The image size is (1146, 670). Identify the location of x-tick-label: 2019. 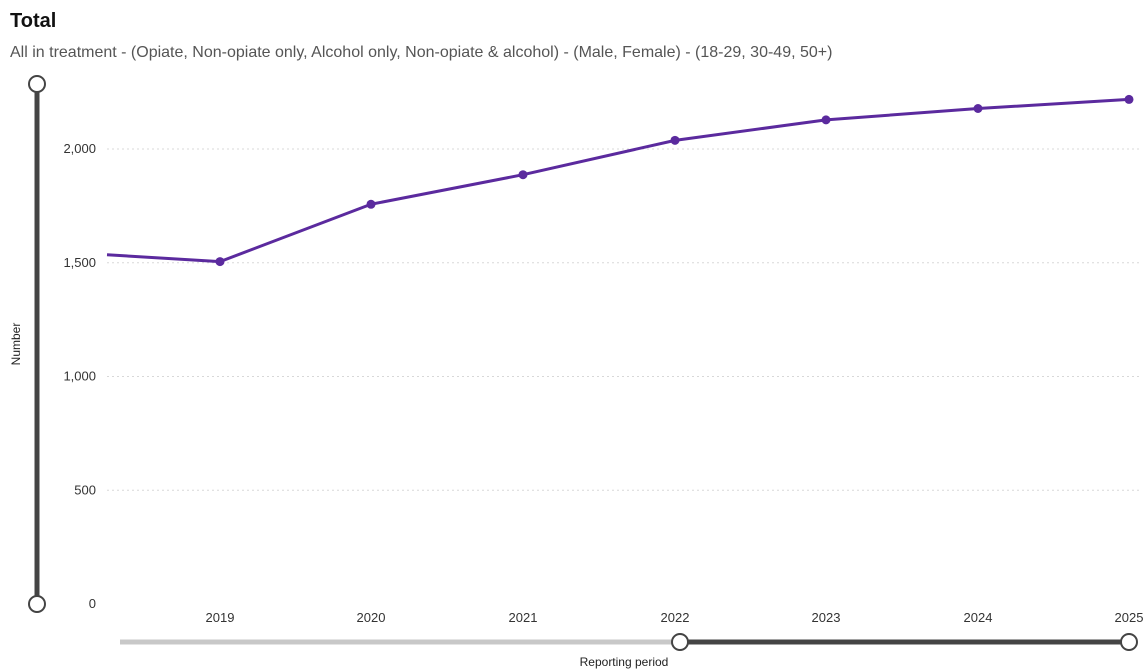
(220, 617).